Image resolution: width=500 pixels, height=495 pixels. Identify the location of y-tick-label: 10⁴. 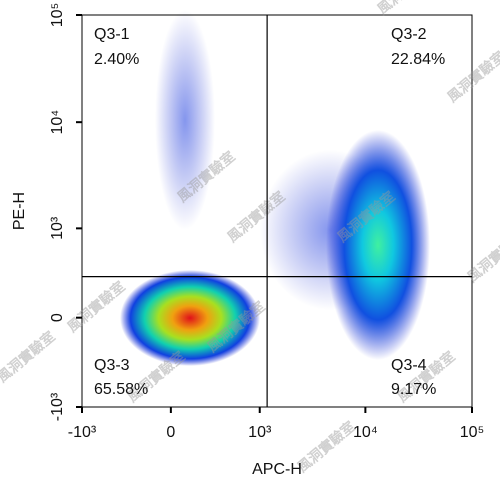
(57, 122).